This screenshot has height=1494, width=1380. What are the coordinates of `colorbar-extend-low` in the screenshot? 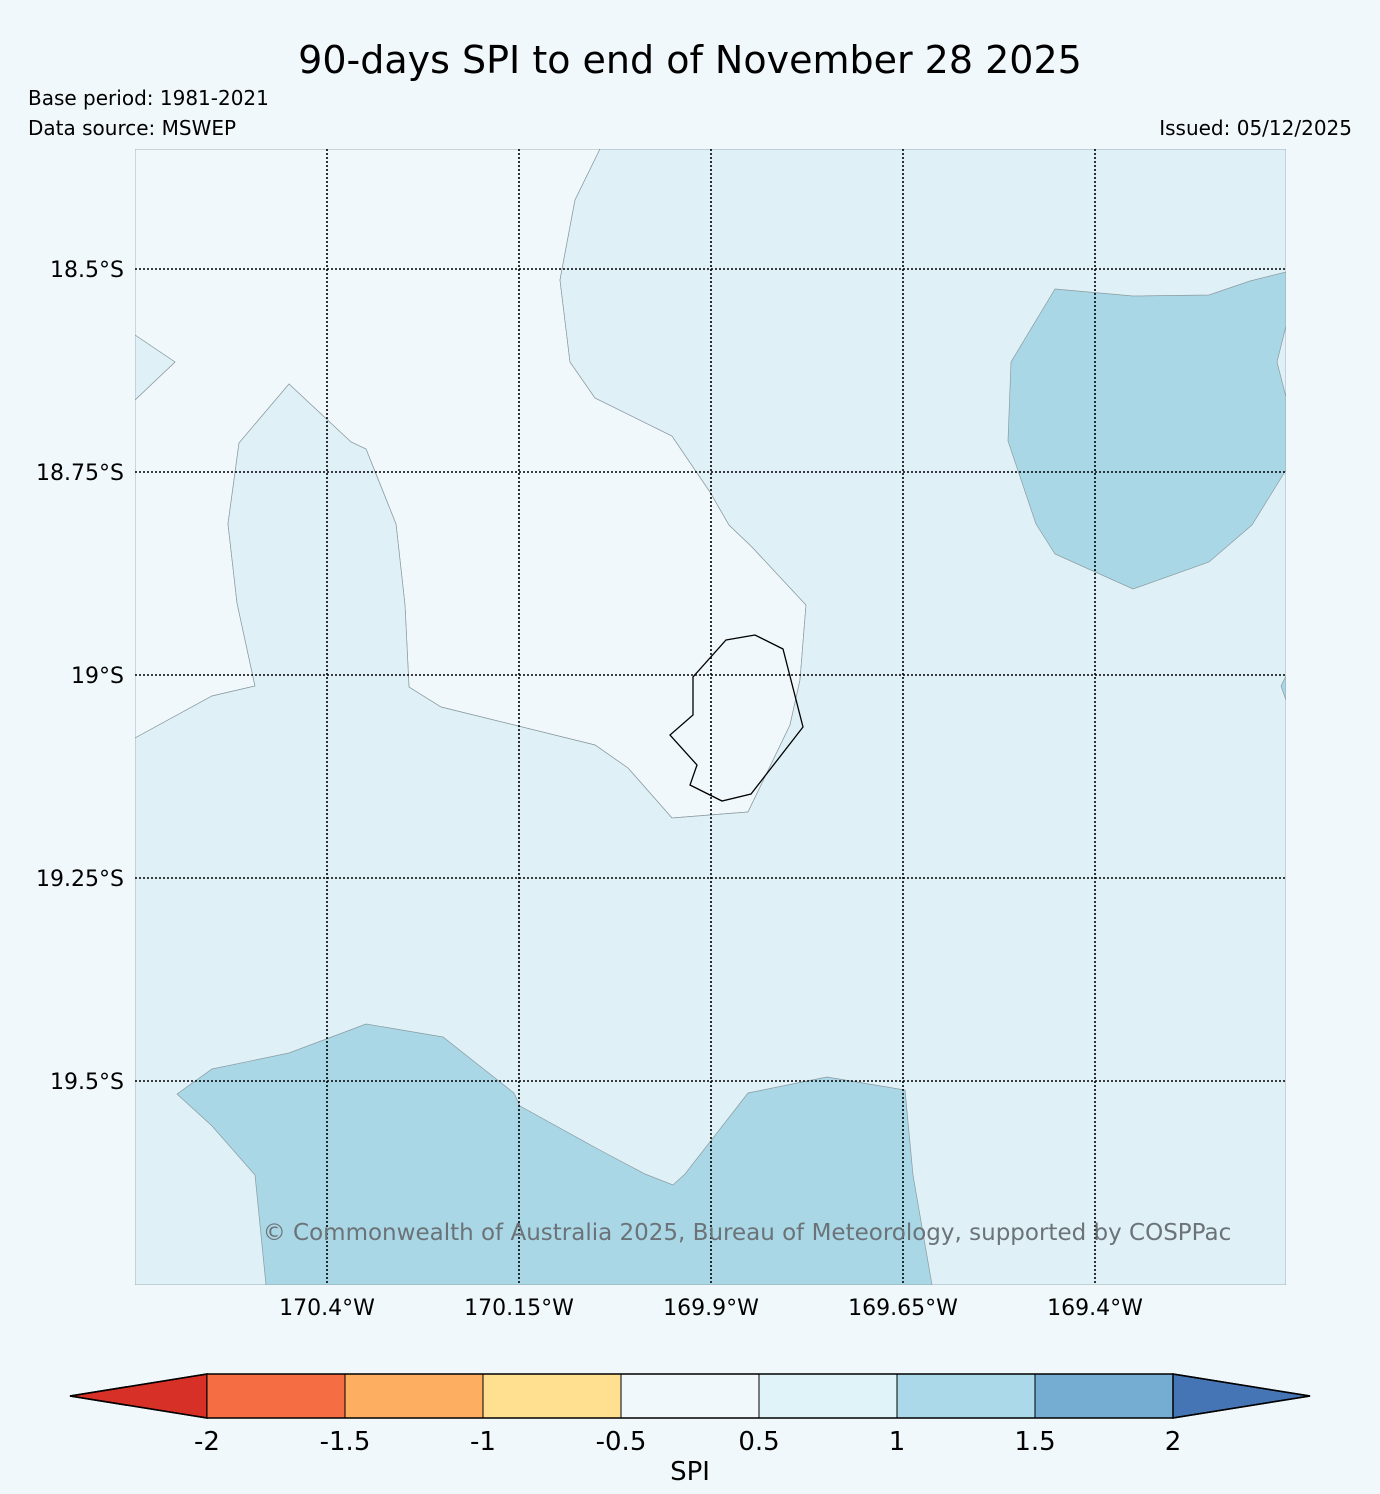 It's located at (138, 1396).